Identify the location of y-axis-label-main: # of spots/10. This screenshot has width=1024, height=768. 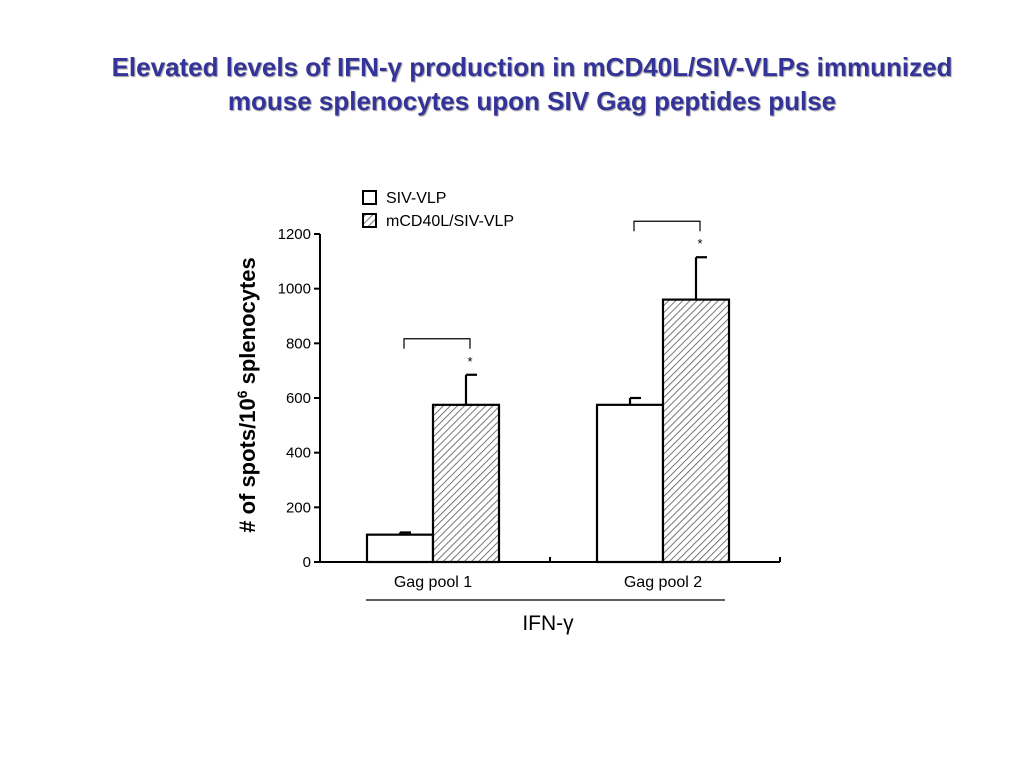
(247, 465).